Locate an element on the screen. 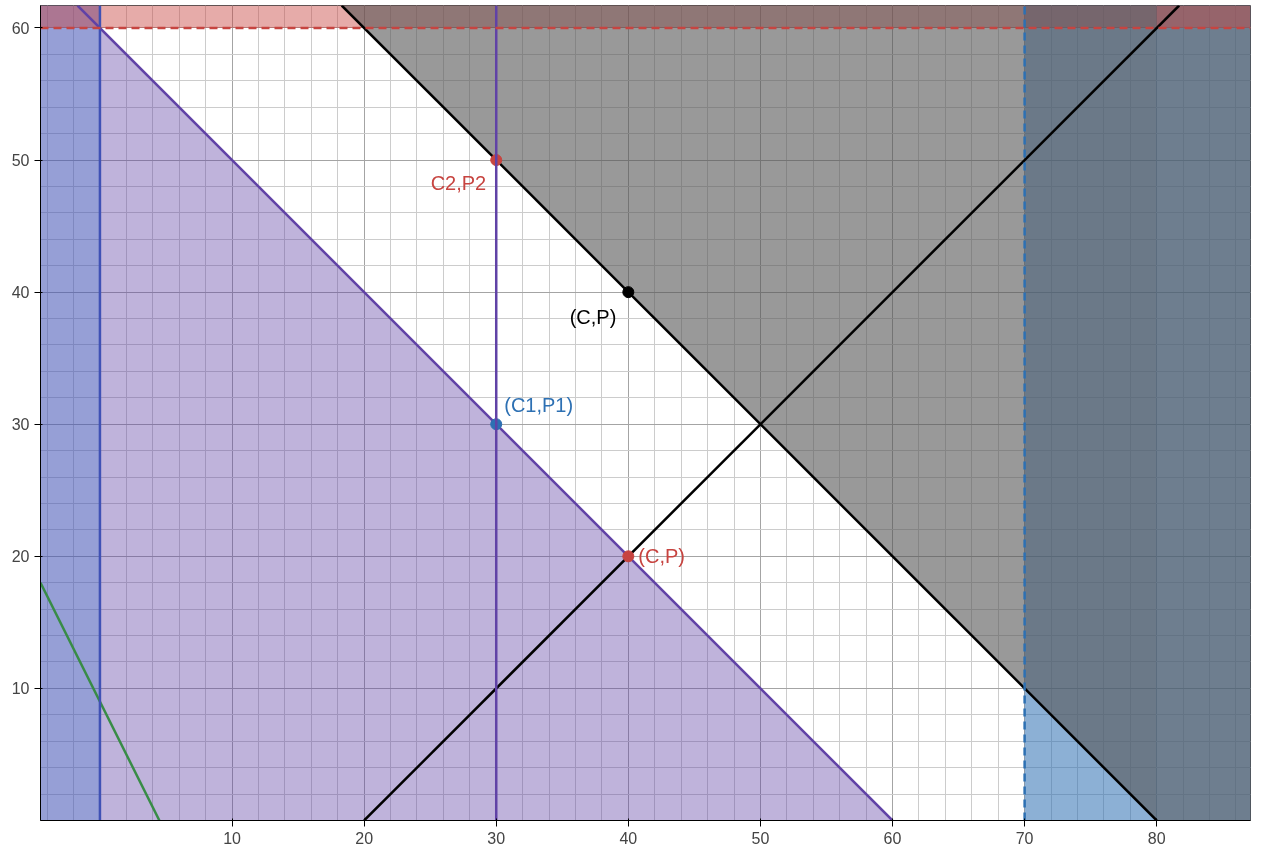 The image size is (1263, 861). x-tick-label: 30 is located at coordinates (496, 838).